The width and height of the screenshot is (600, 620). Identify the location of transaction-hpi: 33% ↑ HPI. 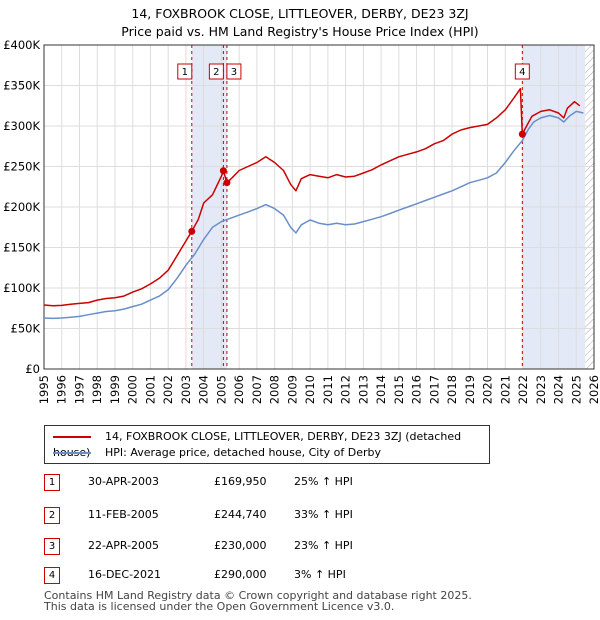
(323, 514).